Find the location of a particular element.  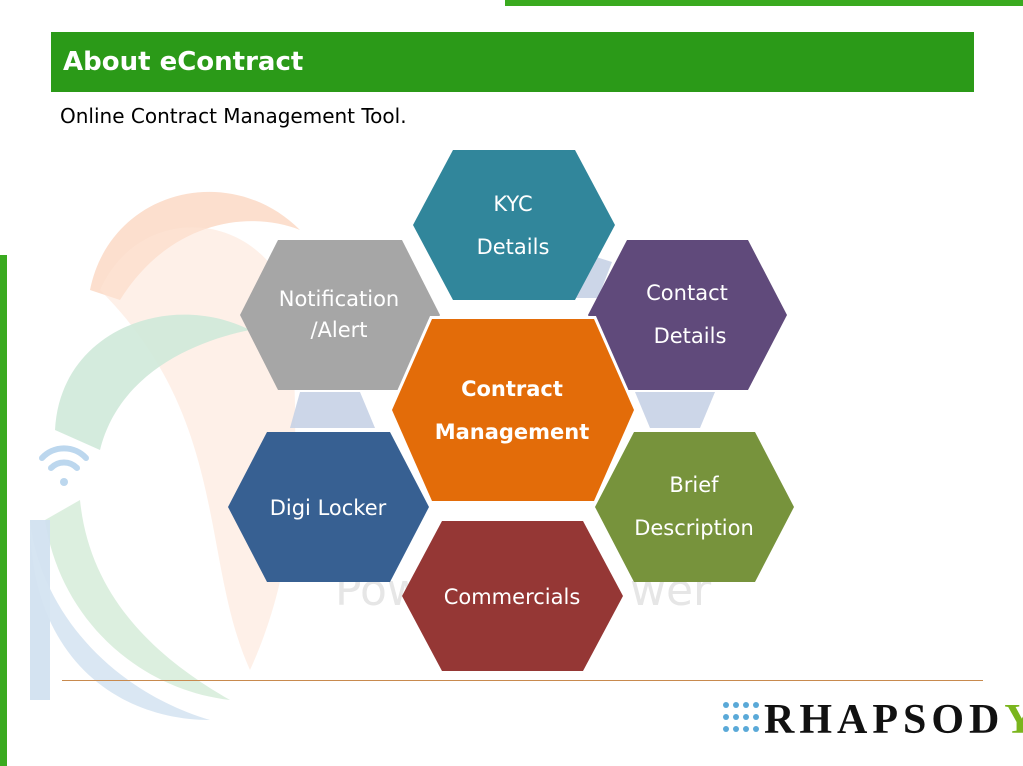

hex-notification-line1: Notification is located at coordinates (339, 299).